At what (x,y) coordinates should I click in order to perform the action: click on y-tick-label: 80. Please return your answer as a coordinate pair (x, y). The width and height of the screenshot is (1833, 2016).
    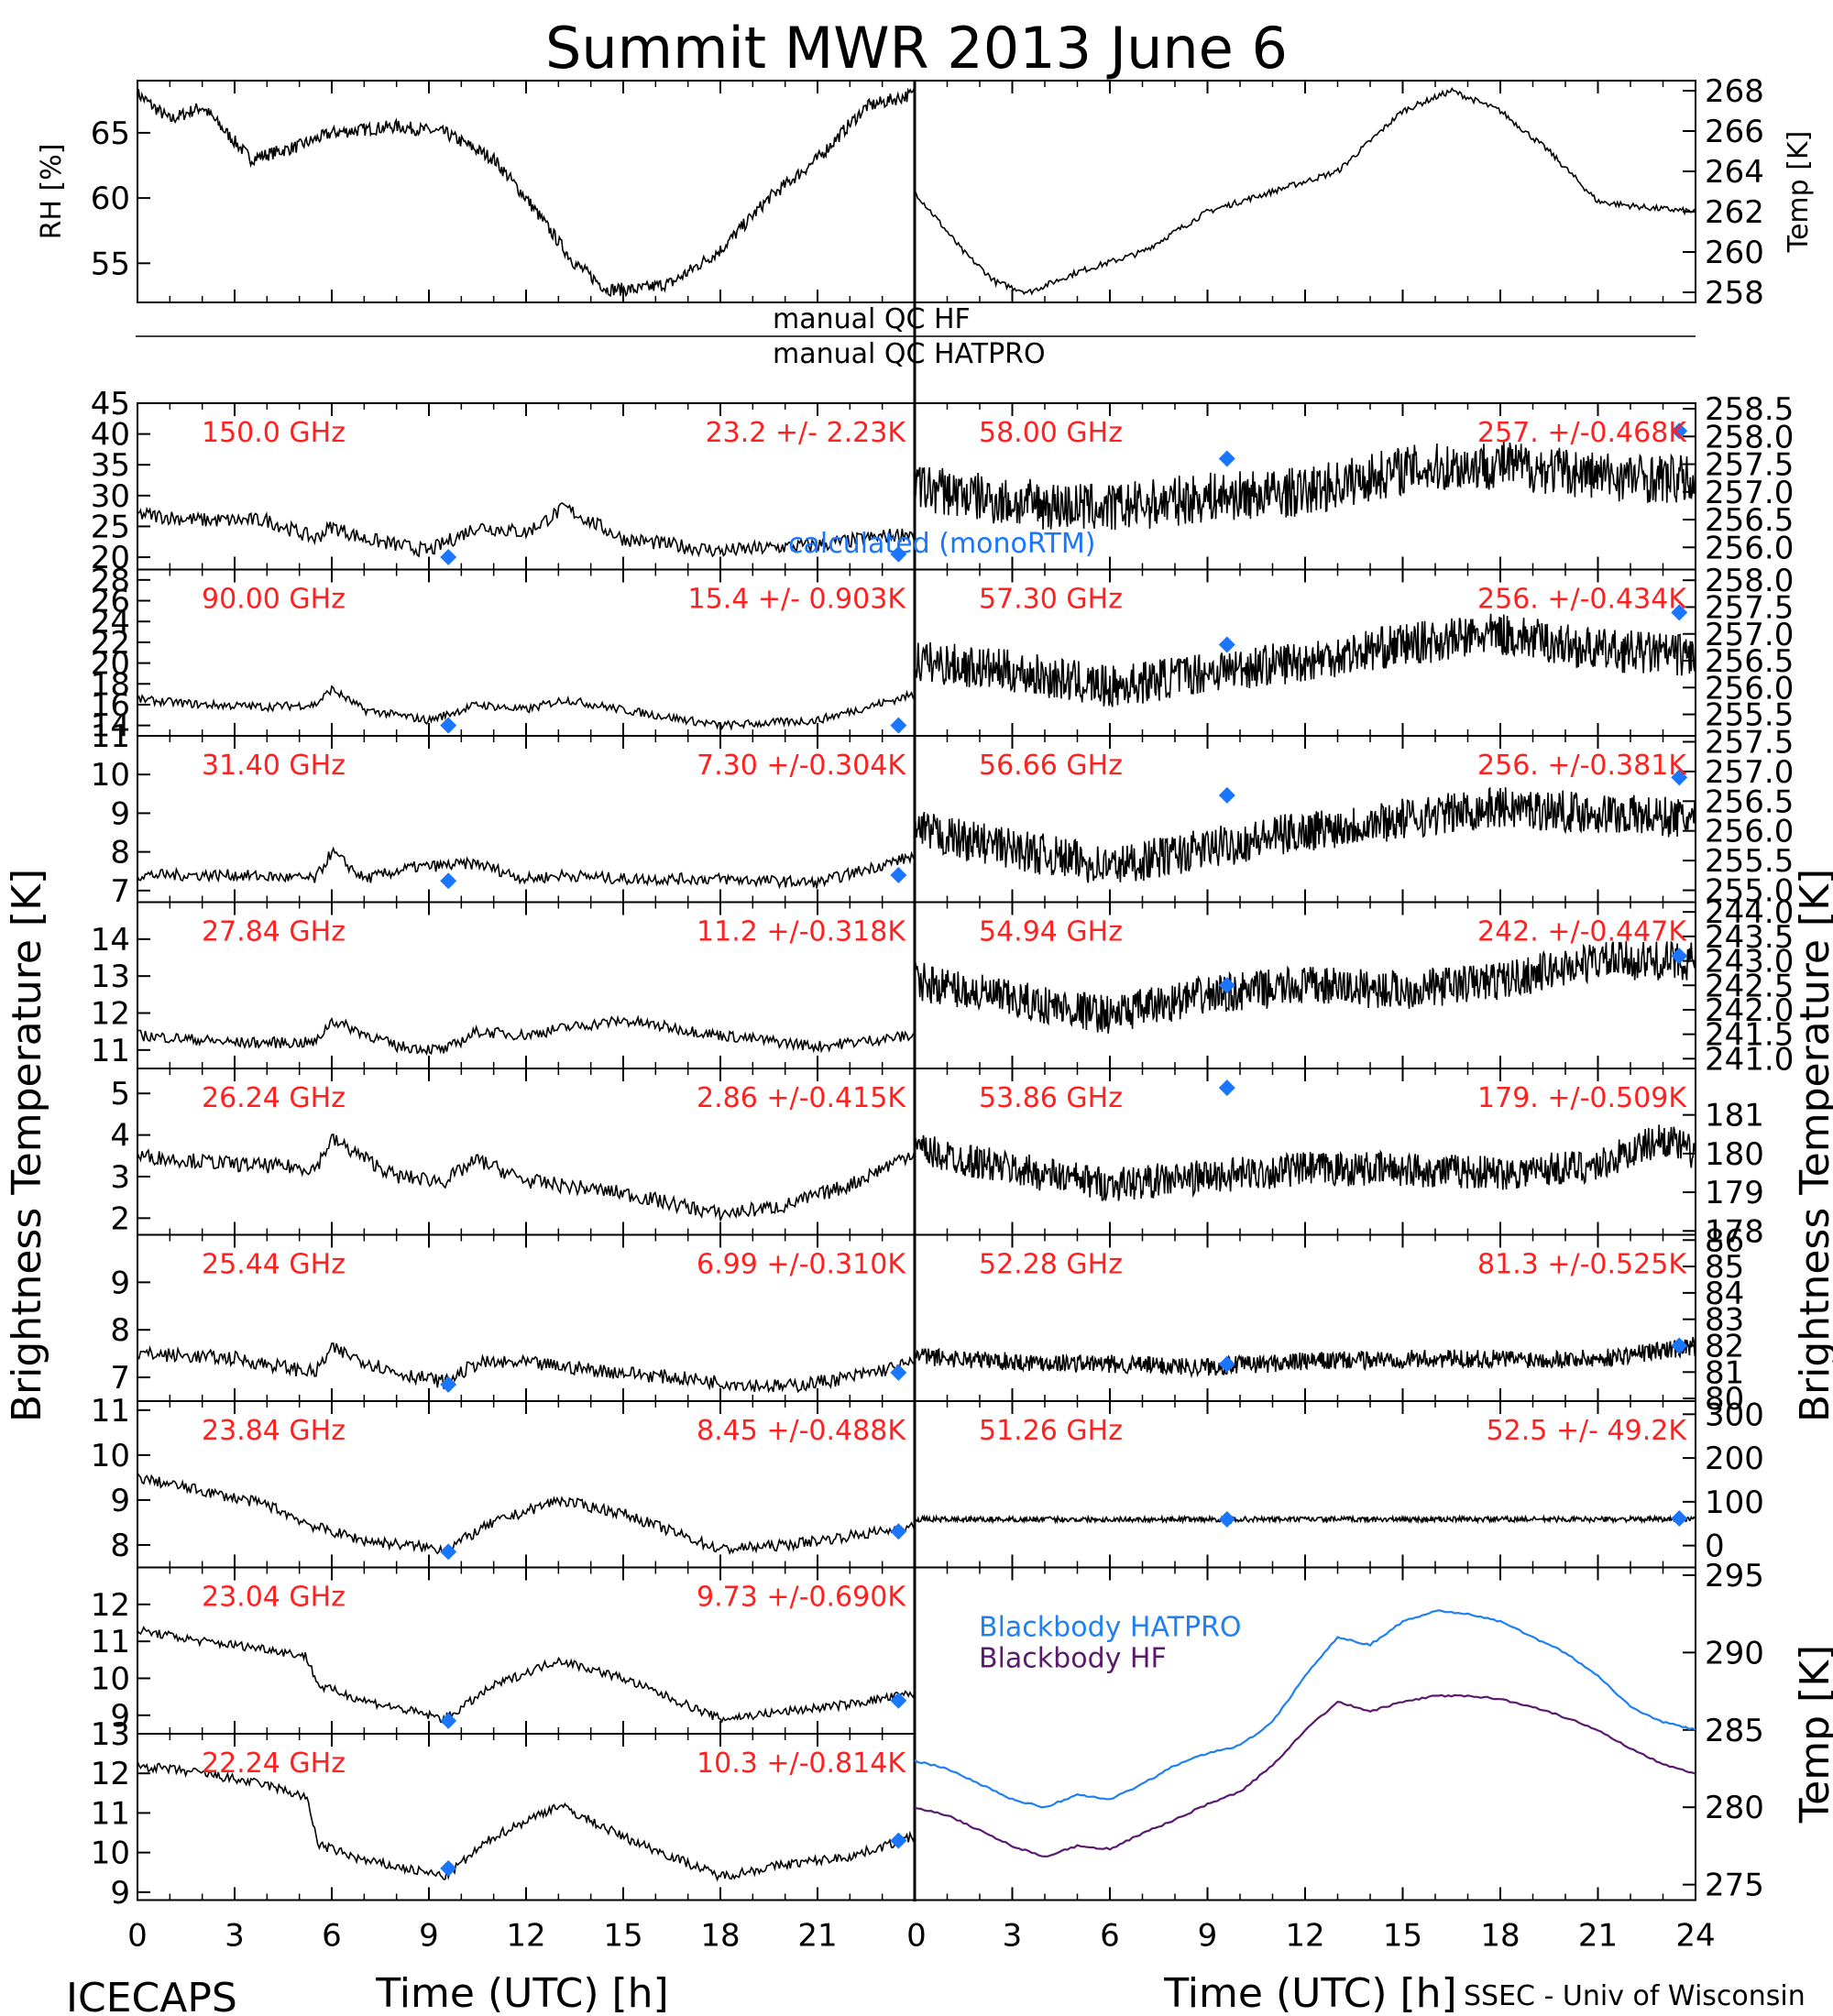
    Looking at the image, I should click on (1724, 1399).